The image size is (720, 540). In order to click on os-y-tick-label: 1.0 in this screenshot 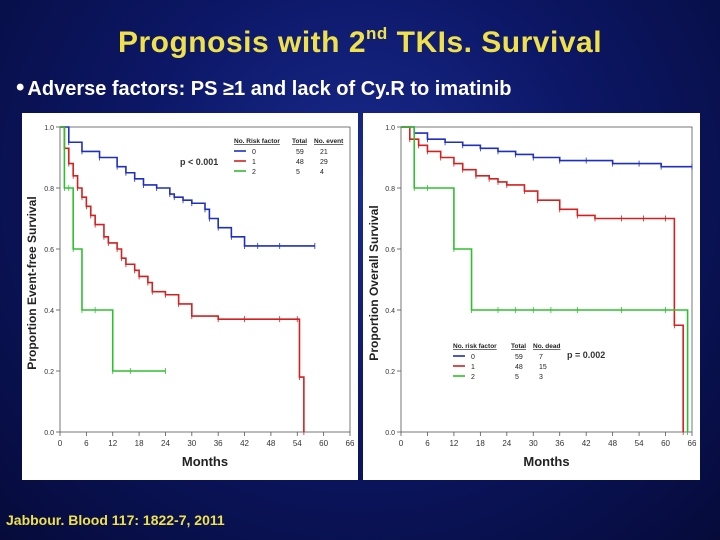, I will do `click(390, 128)`.